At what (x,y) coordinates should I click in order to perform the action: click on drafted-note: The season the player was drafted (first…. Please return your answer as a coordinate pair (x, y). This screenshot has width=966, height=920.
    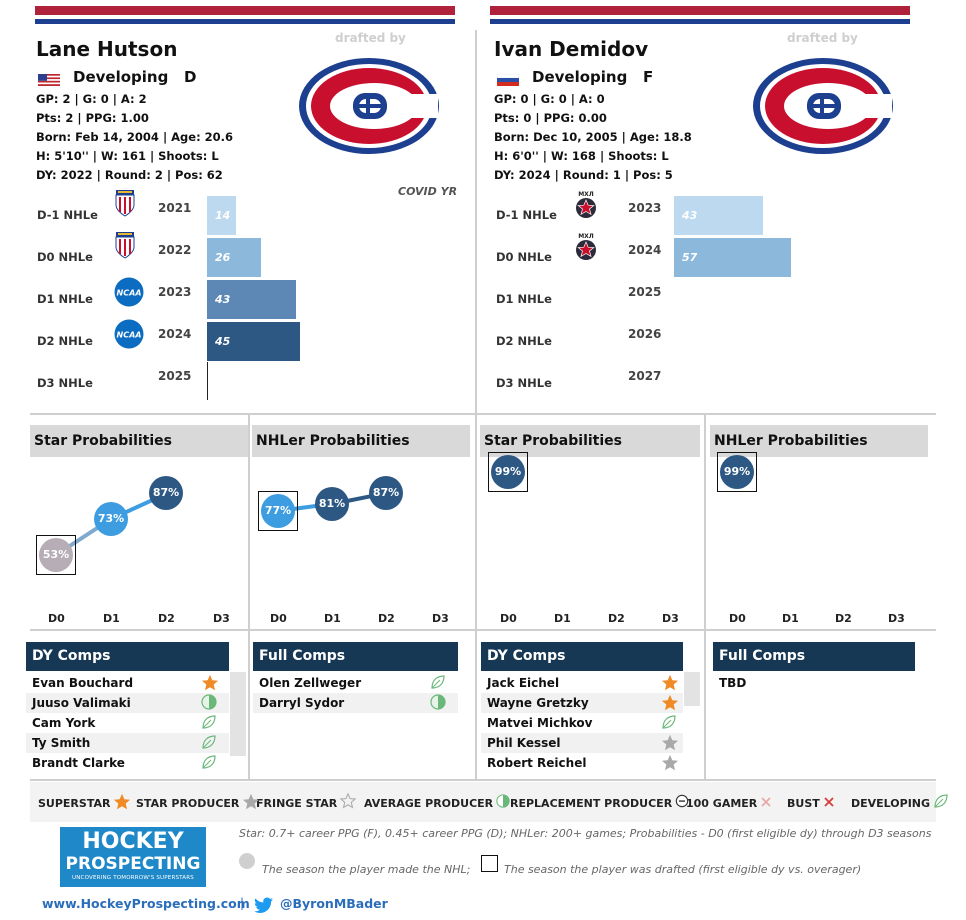
    Looking at the image, I should click on (683, 869).